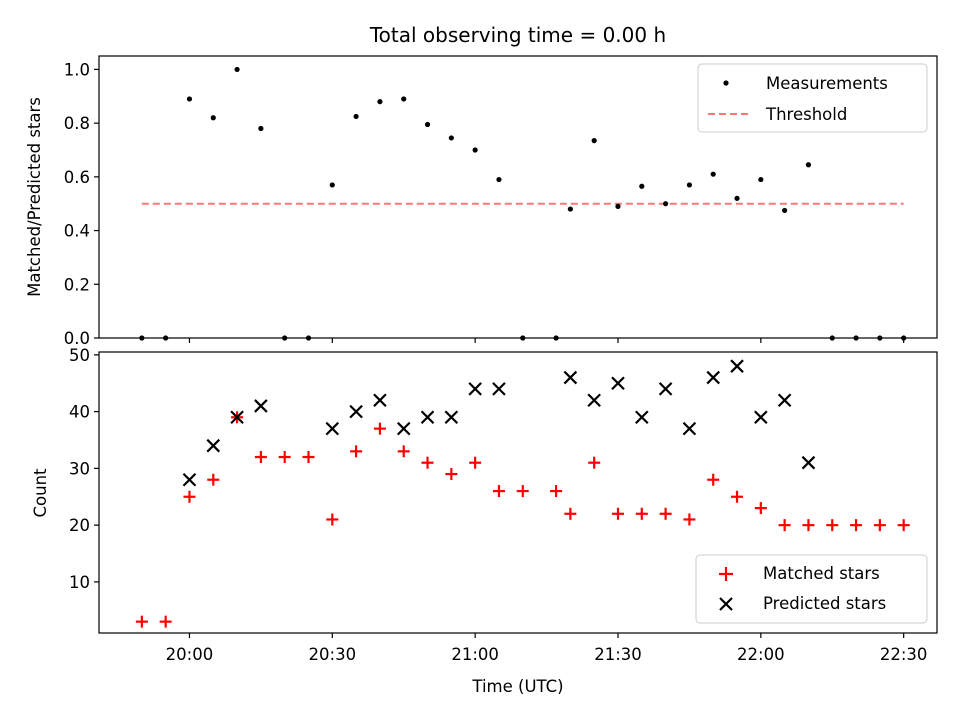  I want to click on top-ytick-label: 0.0, so click(77, 338).